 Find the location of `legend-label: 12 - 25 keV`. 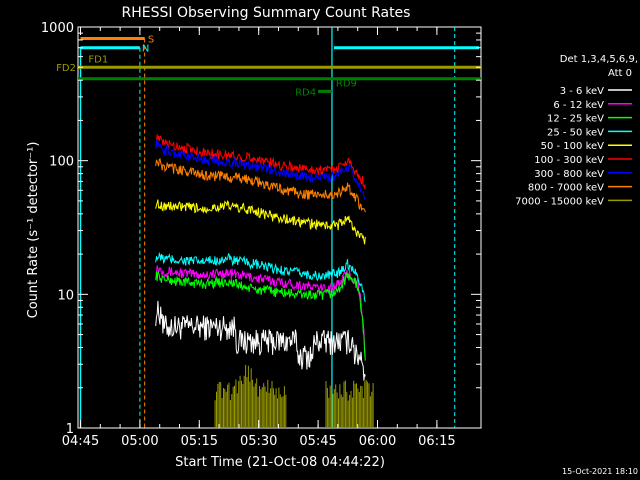

legend-label: 12 - 25 keV is located at coordinates (575, 119).